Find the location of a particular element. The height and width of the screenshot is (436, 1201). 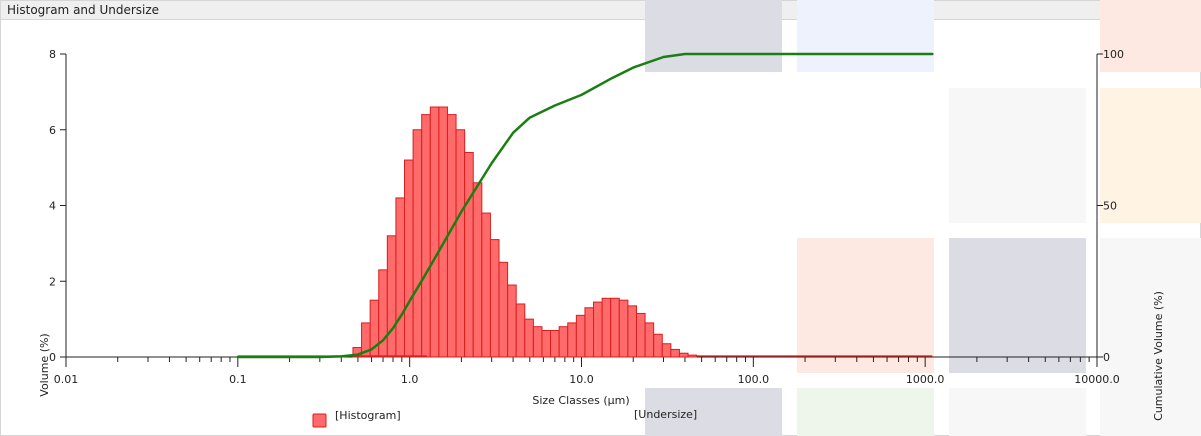

x-tick-label: 1.0 is located at coordinates (410, 379).